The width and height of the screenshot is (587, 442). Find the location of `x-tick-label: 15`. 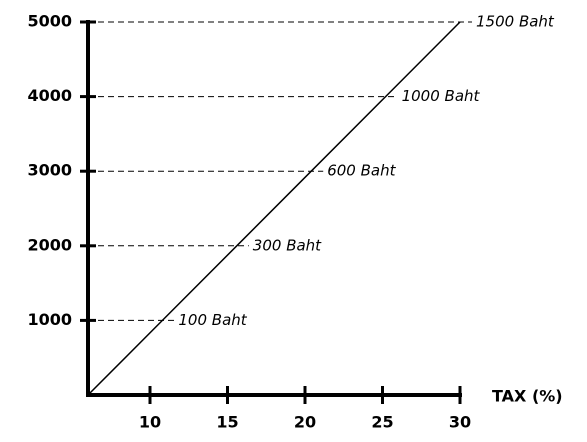

x-tick-label: 15 is located at coordinates (227, 422).